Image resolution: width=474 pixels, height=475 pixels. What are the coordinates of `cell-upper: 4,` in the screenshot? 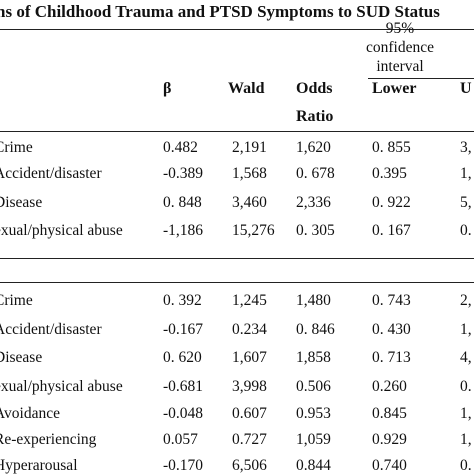 It's located at (466, 357).